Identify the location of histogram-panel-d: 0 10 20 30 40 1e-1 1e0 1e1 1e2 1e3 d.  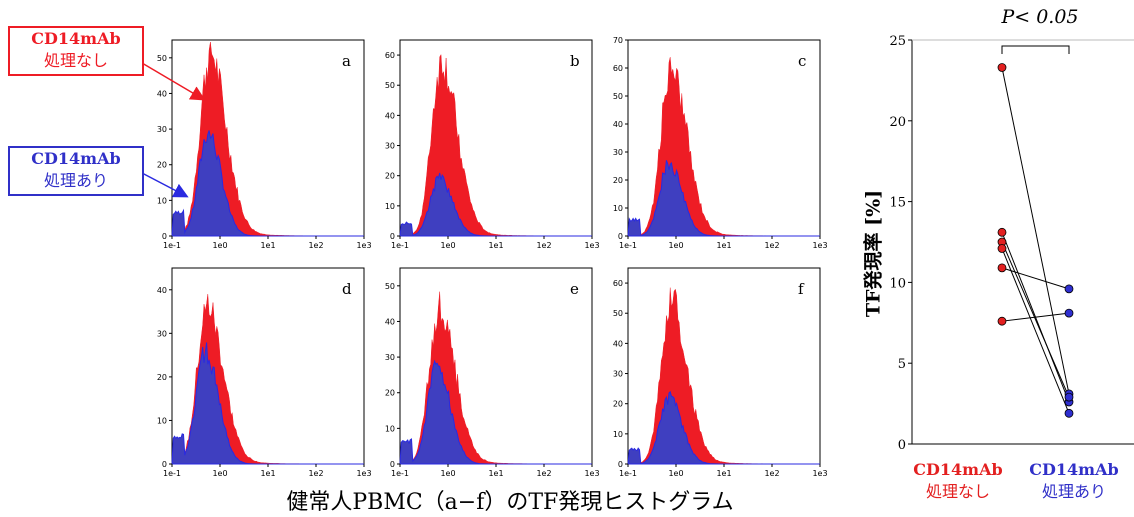
(264, 372).